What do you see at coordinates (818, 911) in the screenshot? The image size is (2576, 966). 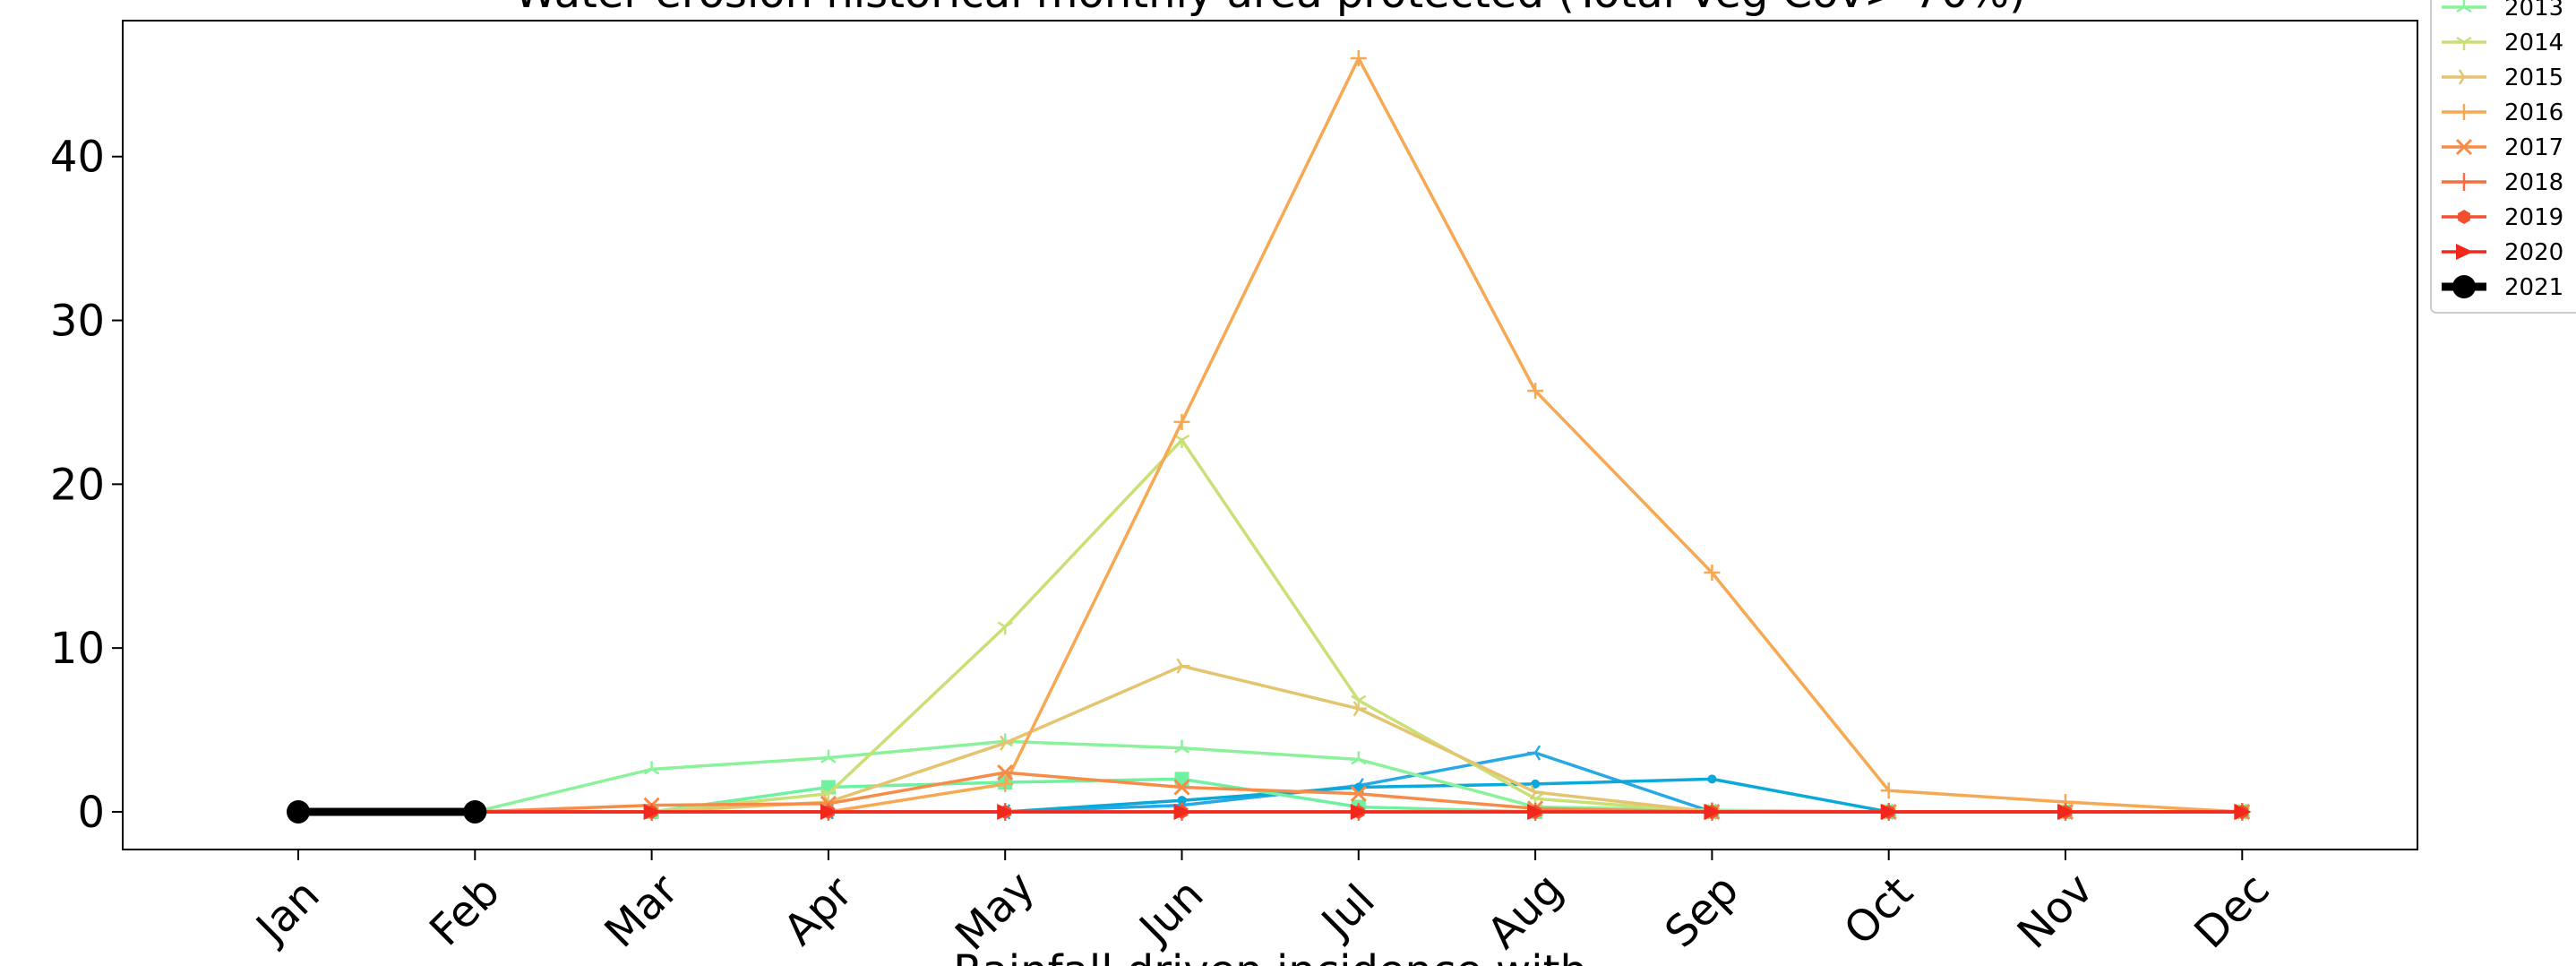 I see `x-tick-label: Apr` at bounding box center [818, 911].